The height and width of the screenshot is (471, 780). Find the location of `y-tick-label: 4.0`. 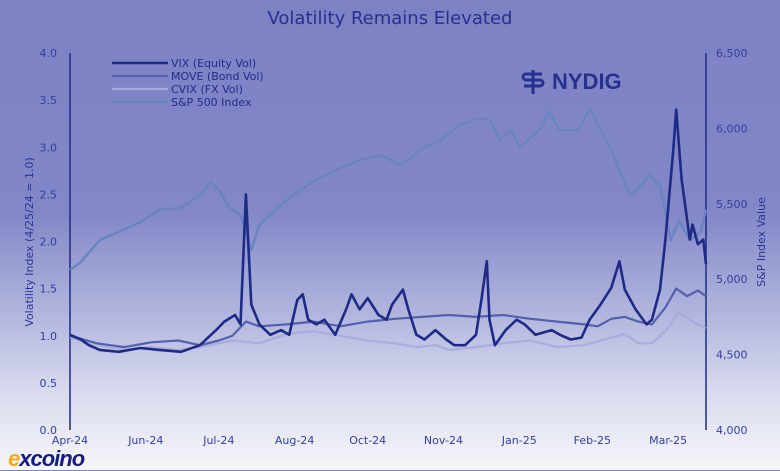

y-tick-label: 4.0 is located at coordinates (49, 53).